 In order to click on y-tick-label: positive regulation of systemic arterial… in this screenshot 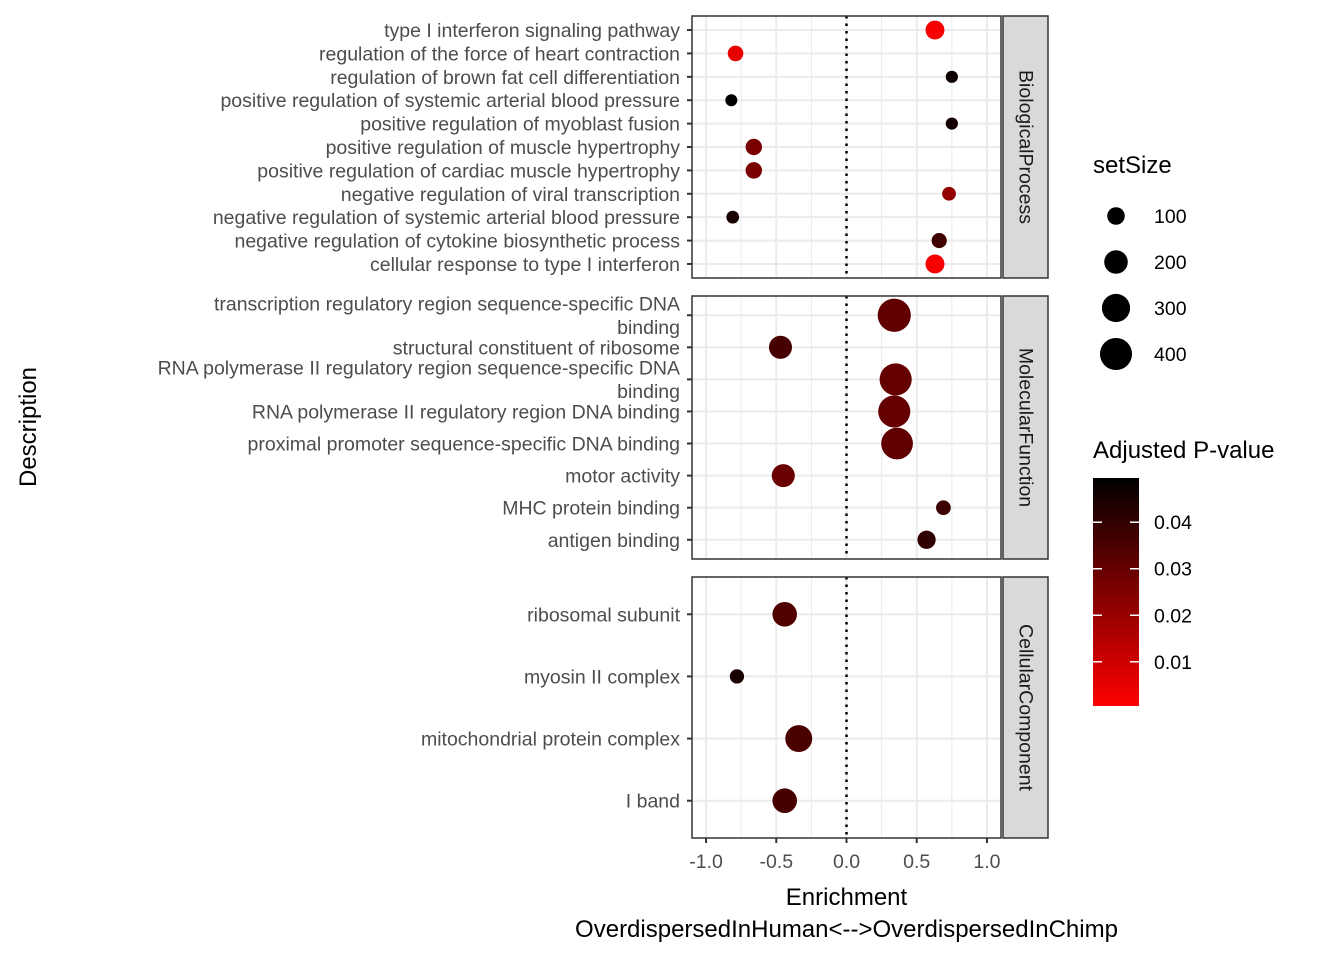, I will do `click(450, 101)`.